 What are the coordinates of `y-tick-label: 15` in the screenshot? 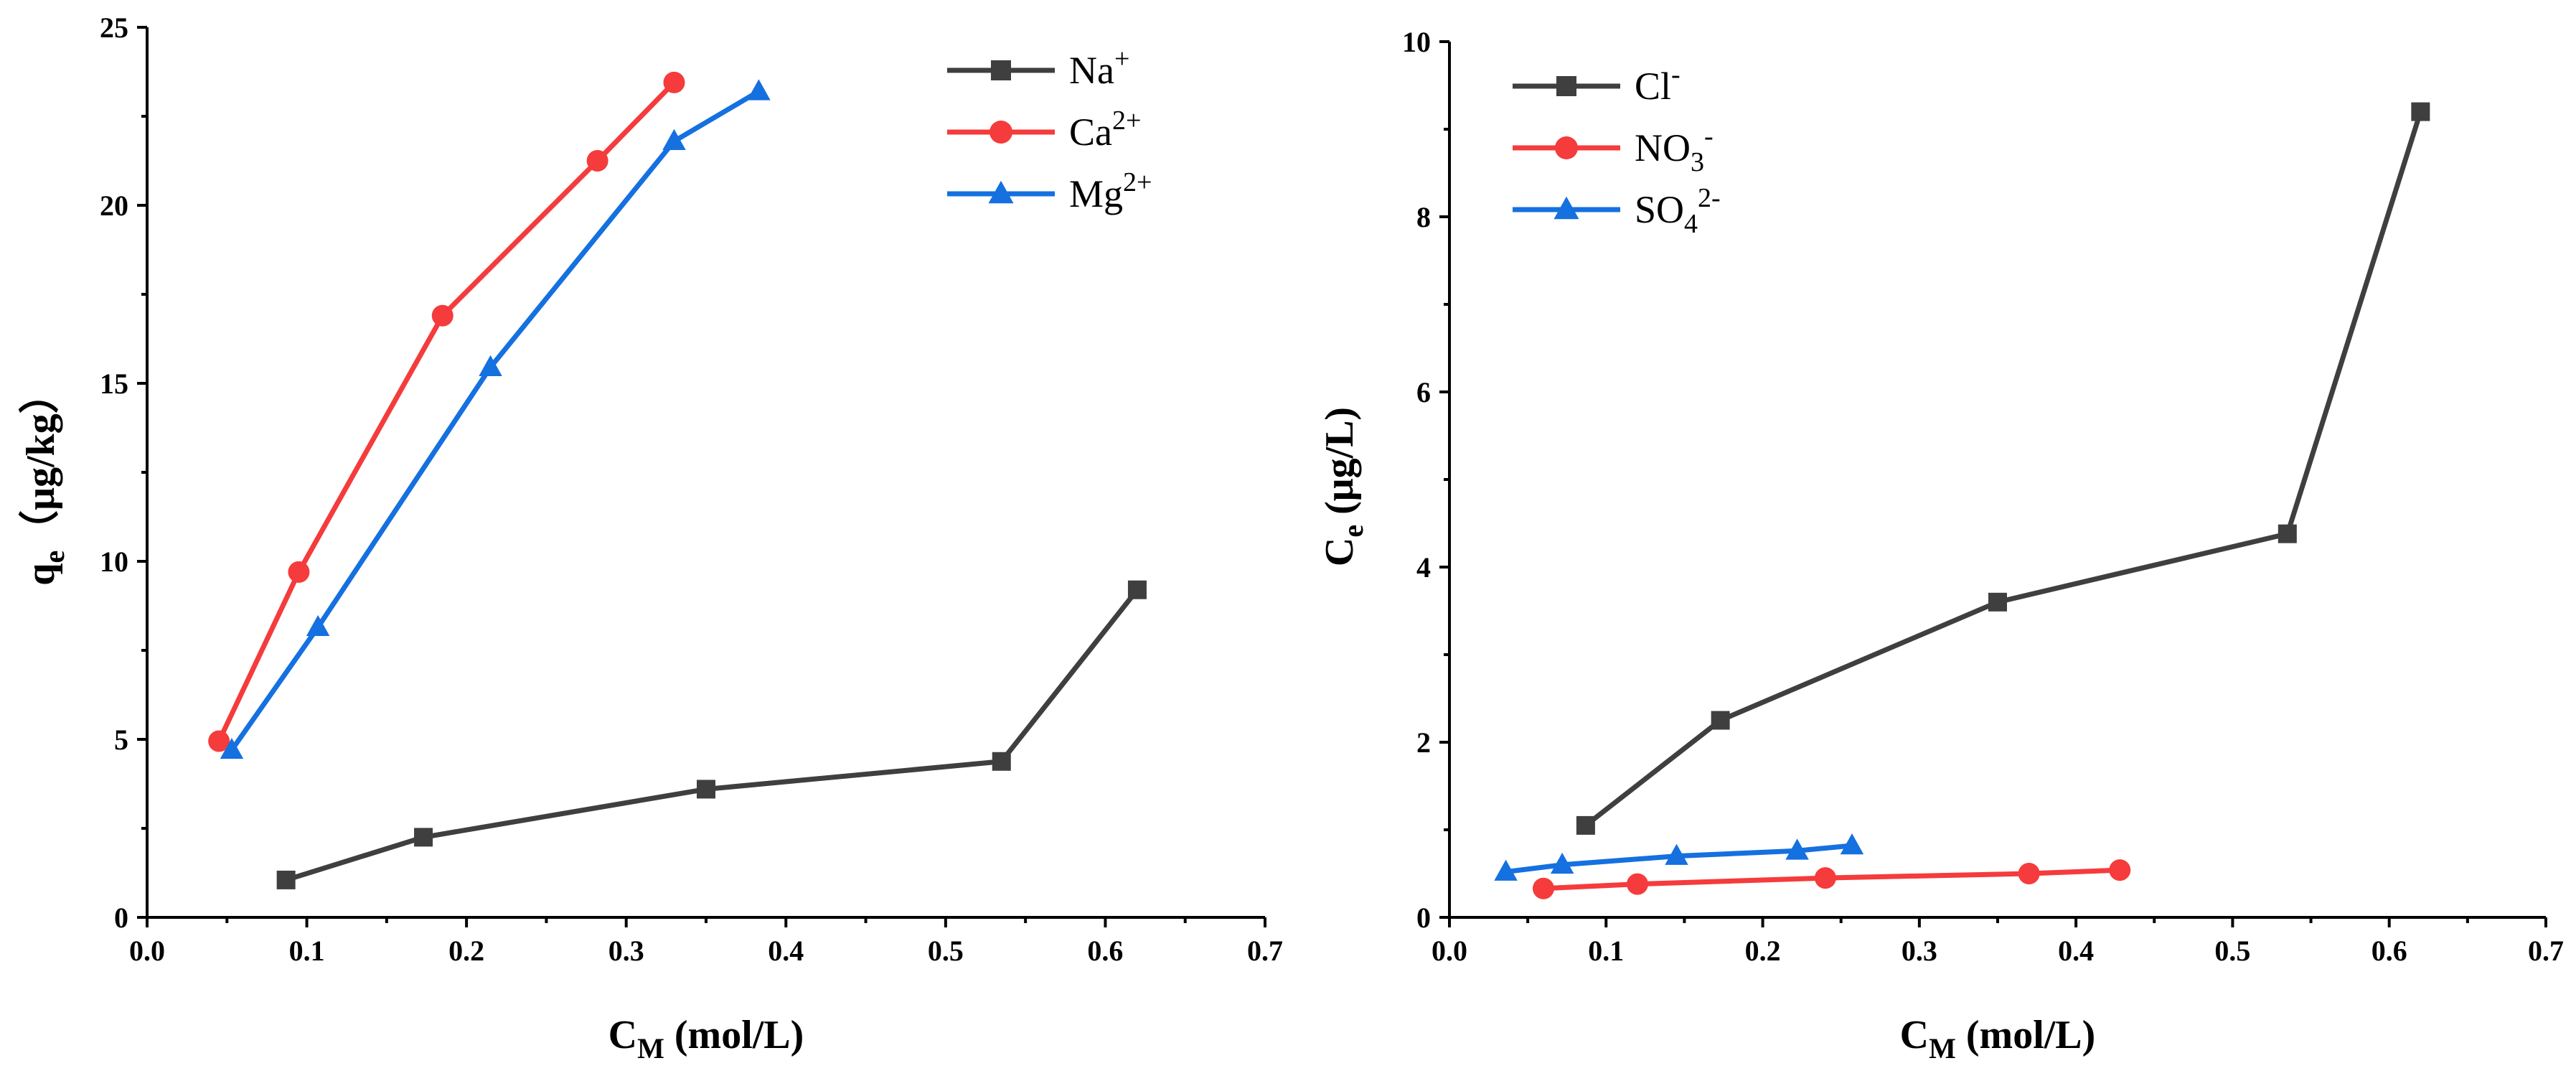 It's located at (114, 384).